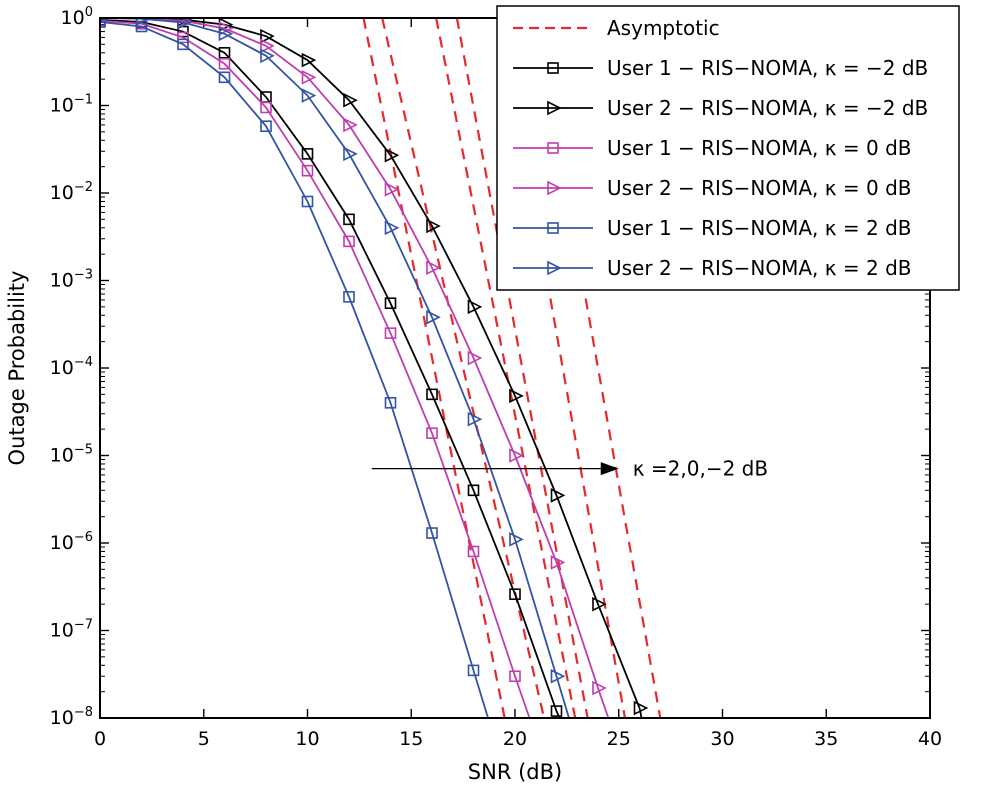  What do you see at coordinates (515, 772) in the screenshot?
I see `x-axis-label: SNR (dB)` at bounding box center [515, 772].